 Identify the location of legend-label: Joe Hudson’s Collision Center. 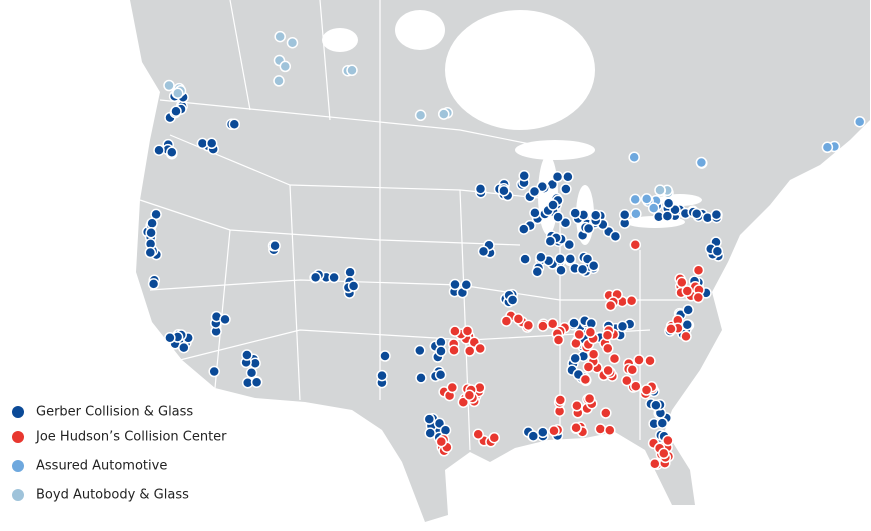
(131, 437).